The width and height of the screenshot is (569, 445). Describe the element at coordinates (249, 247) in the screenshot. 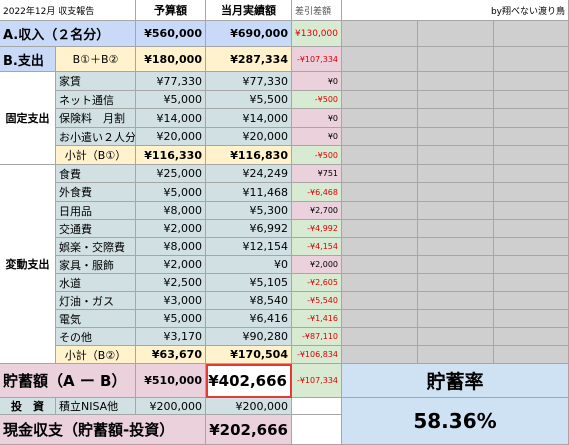

I see `variable-item-4-actual: ¥12,154` at that location.